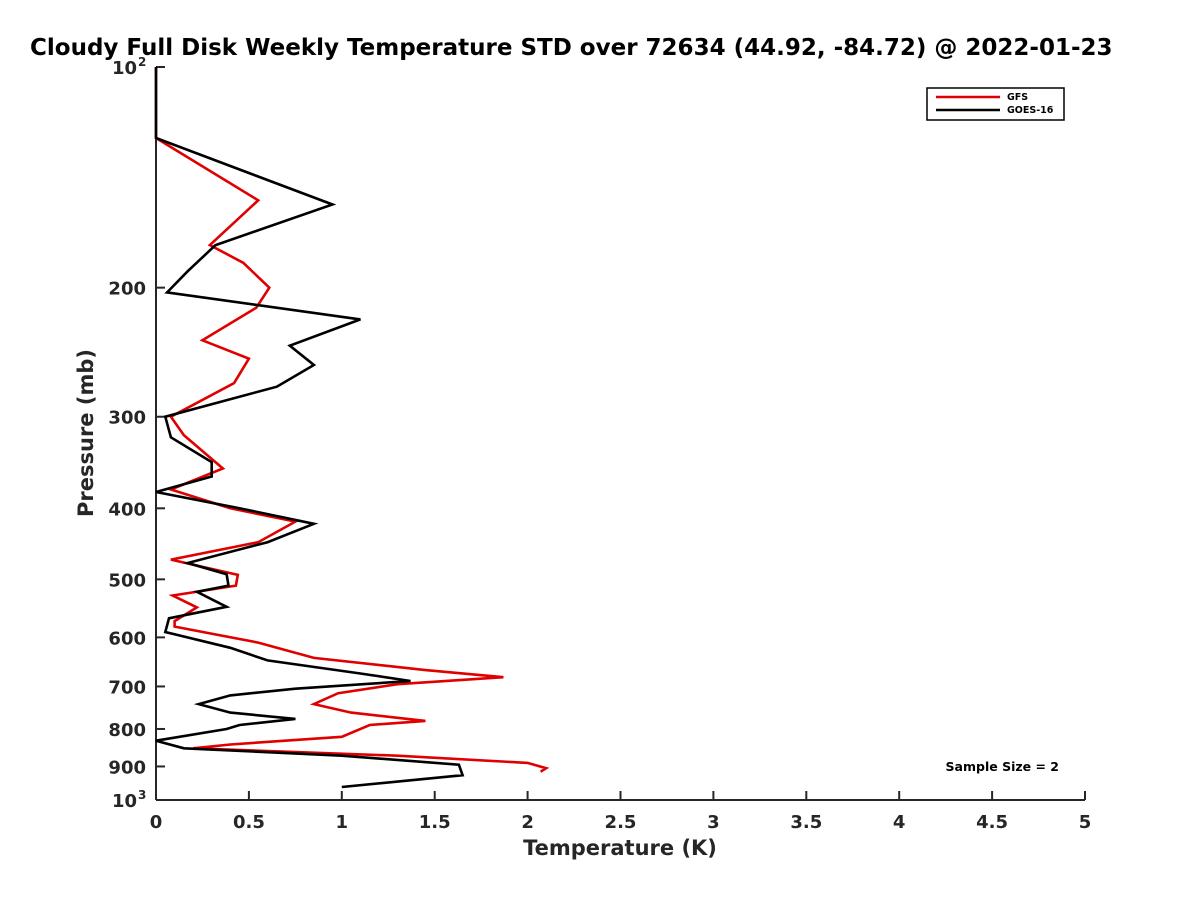  Describe the element at coordinates (621, 822) in the screenshot. I see `x-tick-label: 2.5` at that location.